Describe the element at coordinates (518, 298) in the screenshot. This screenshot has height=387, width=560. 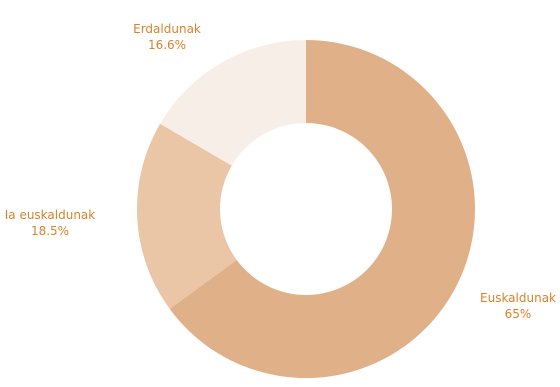
I see `slice-label-name: Euskaldunak` at that location.